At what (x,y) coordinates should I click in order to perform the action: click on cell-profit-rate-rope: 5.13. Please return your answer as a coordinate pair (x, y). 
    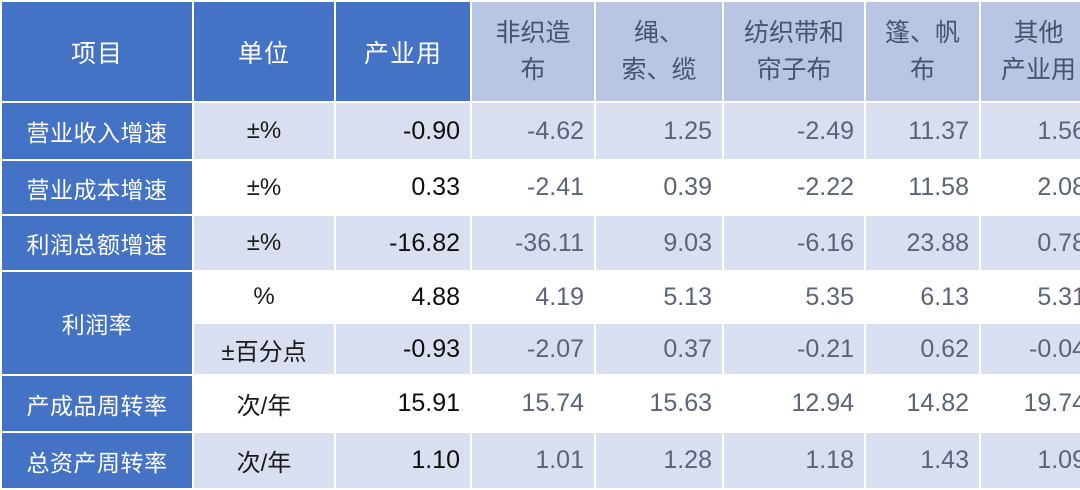
    Looking at the image, I should click on (659, 297).